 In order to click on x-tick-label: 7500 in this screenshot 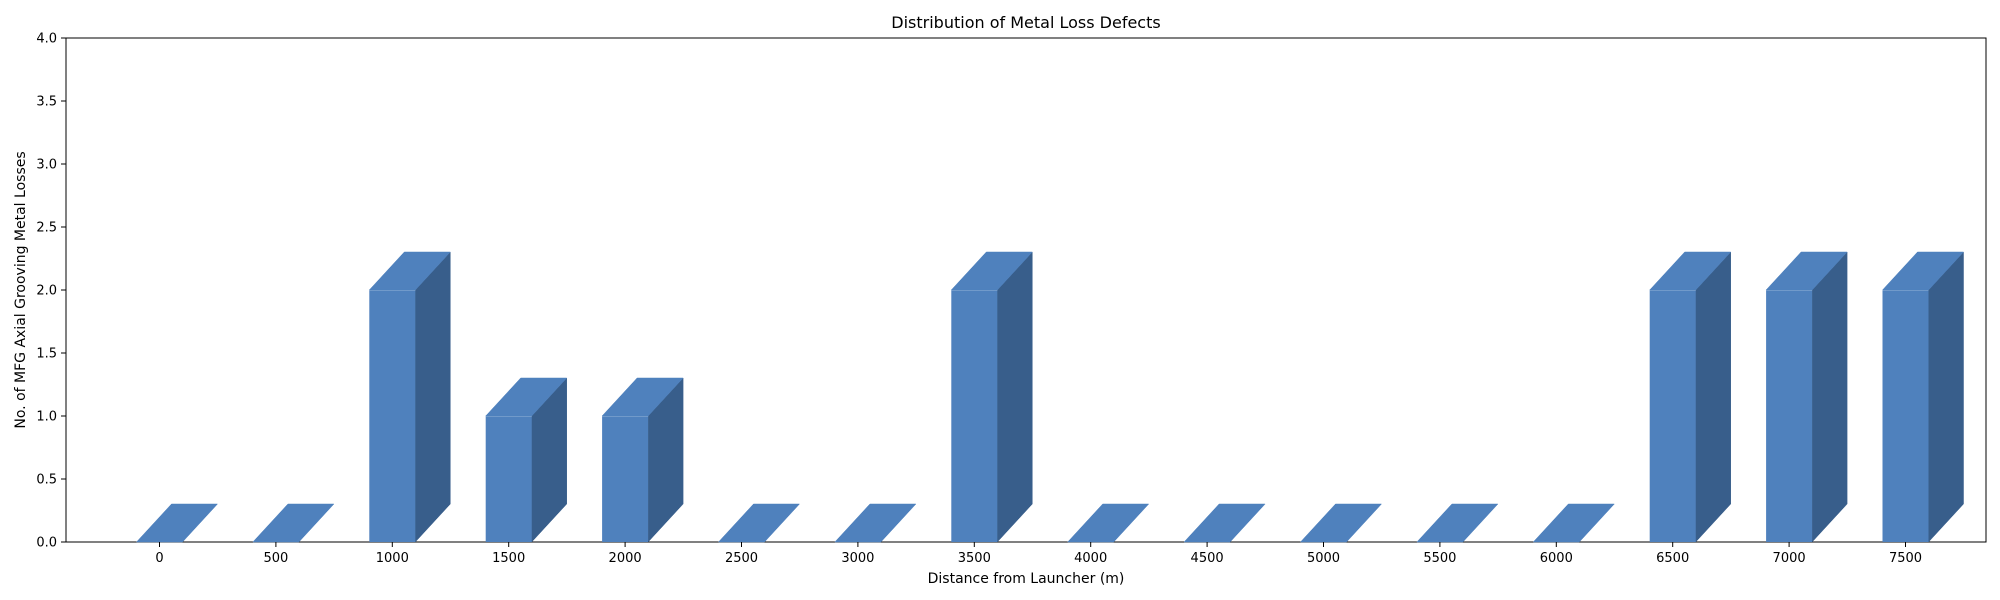, I will do `click(1905, 558)`.